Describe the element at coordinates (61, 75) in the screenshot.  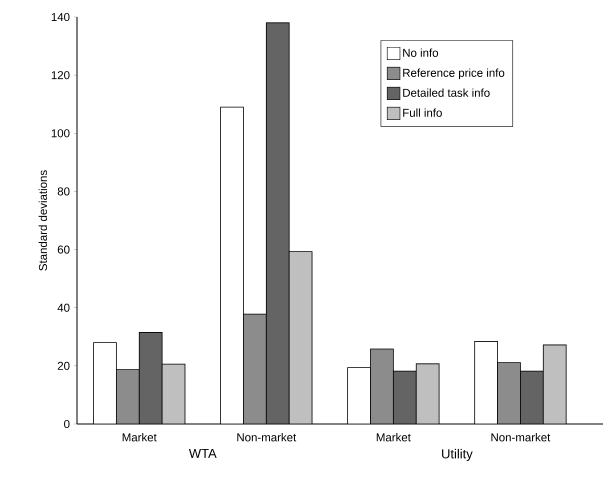
I see `y-tick-label: 120` at that location.